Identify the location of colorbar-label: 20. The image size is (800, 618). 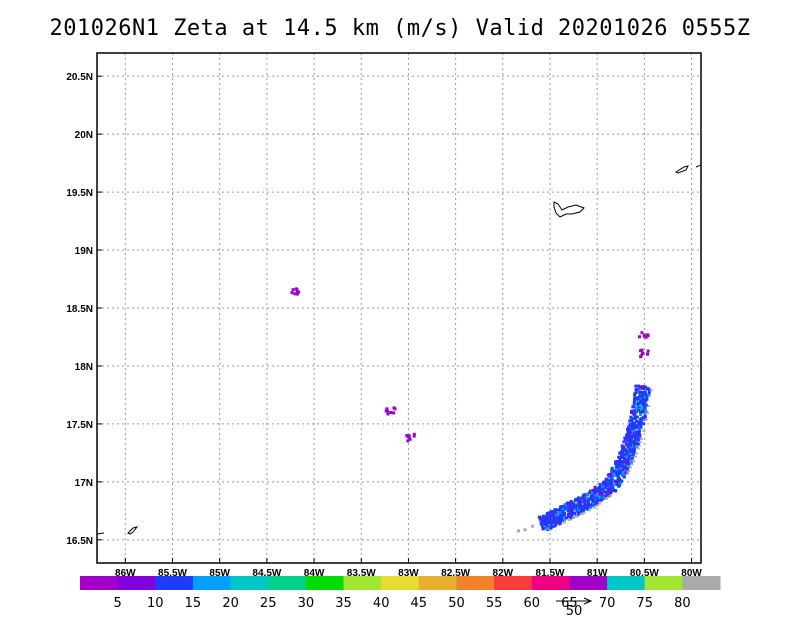
(230, 603).